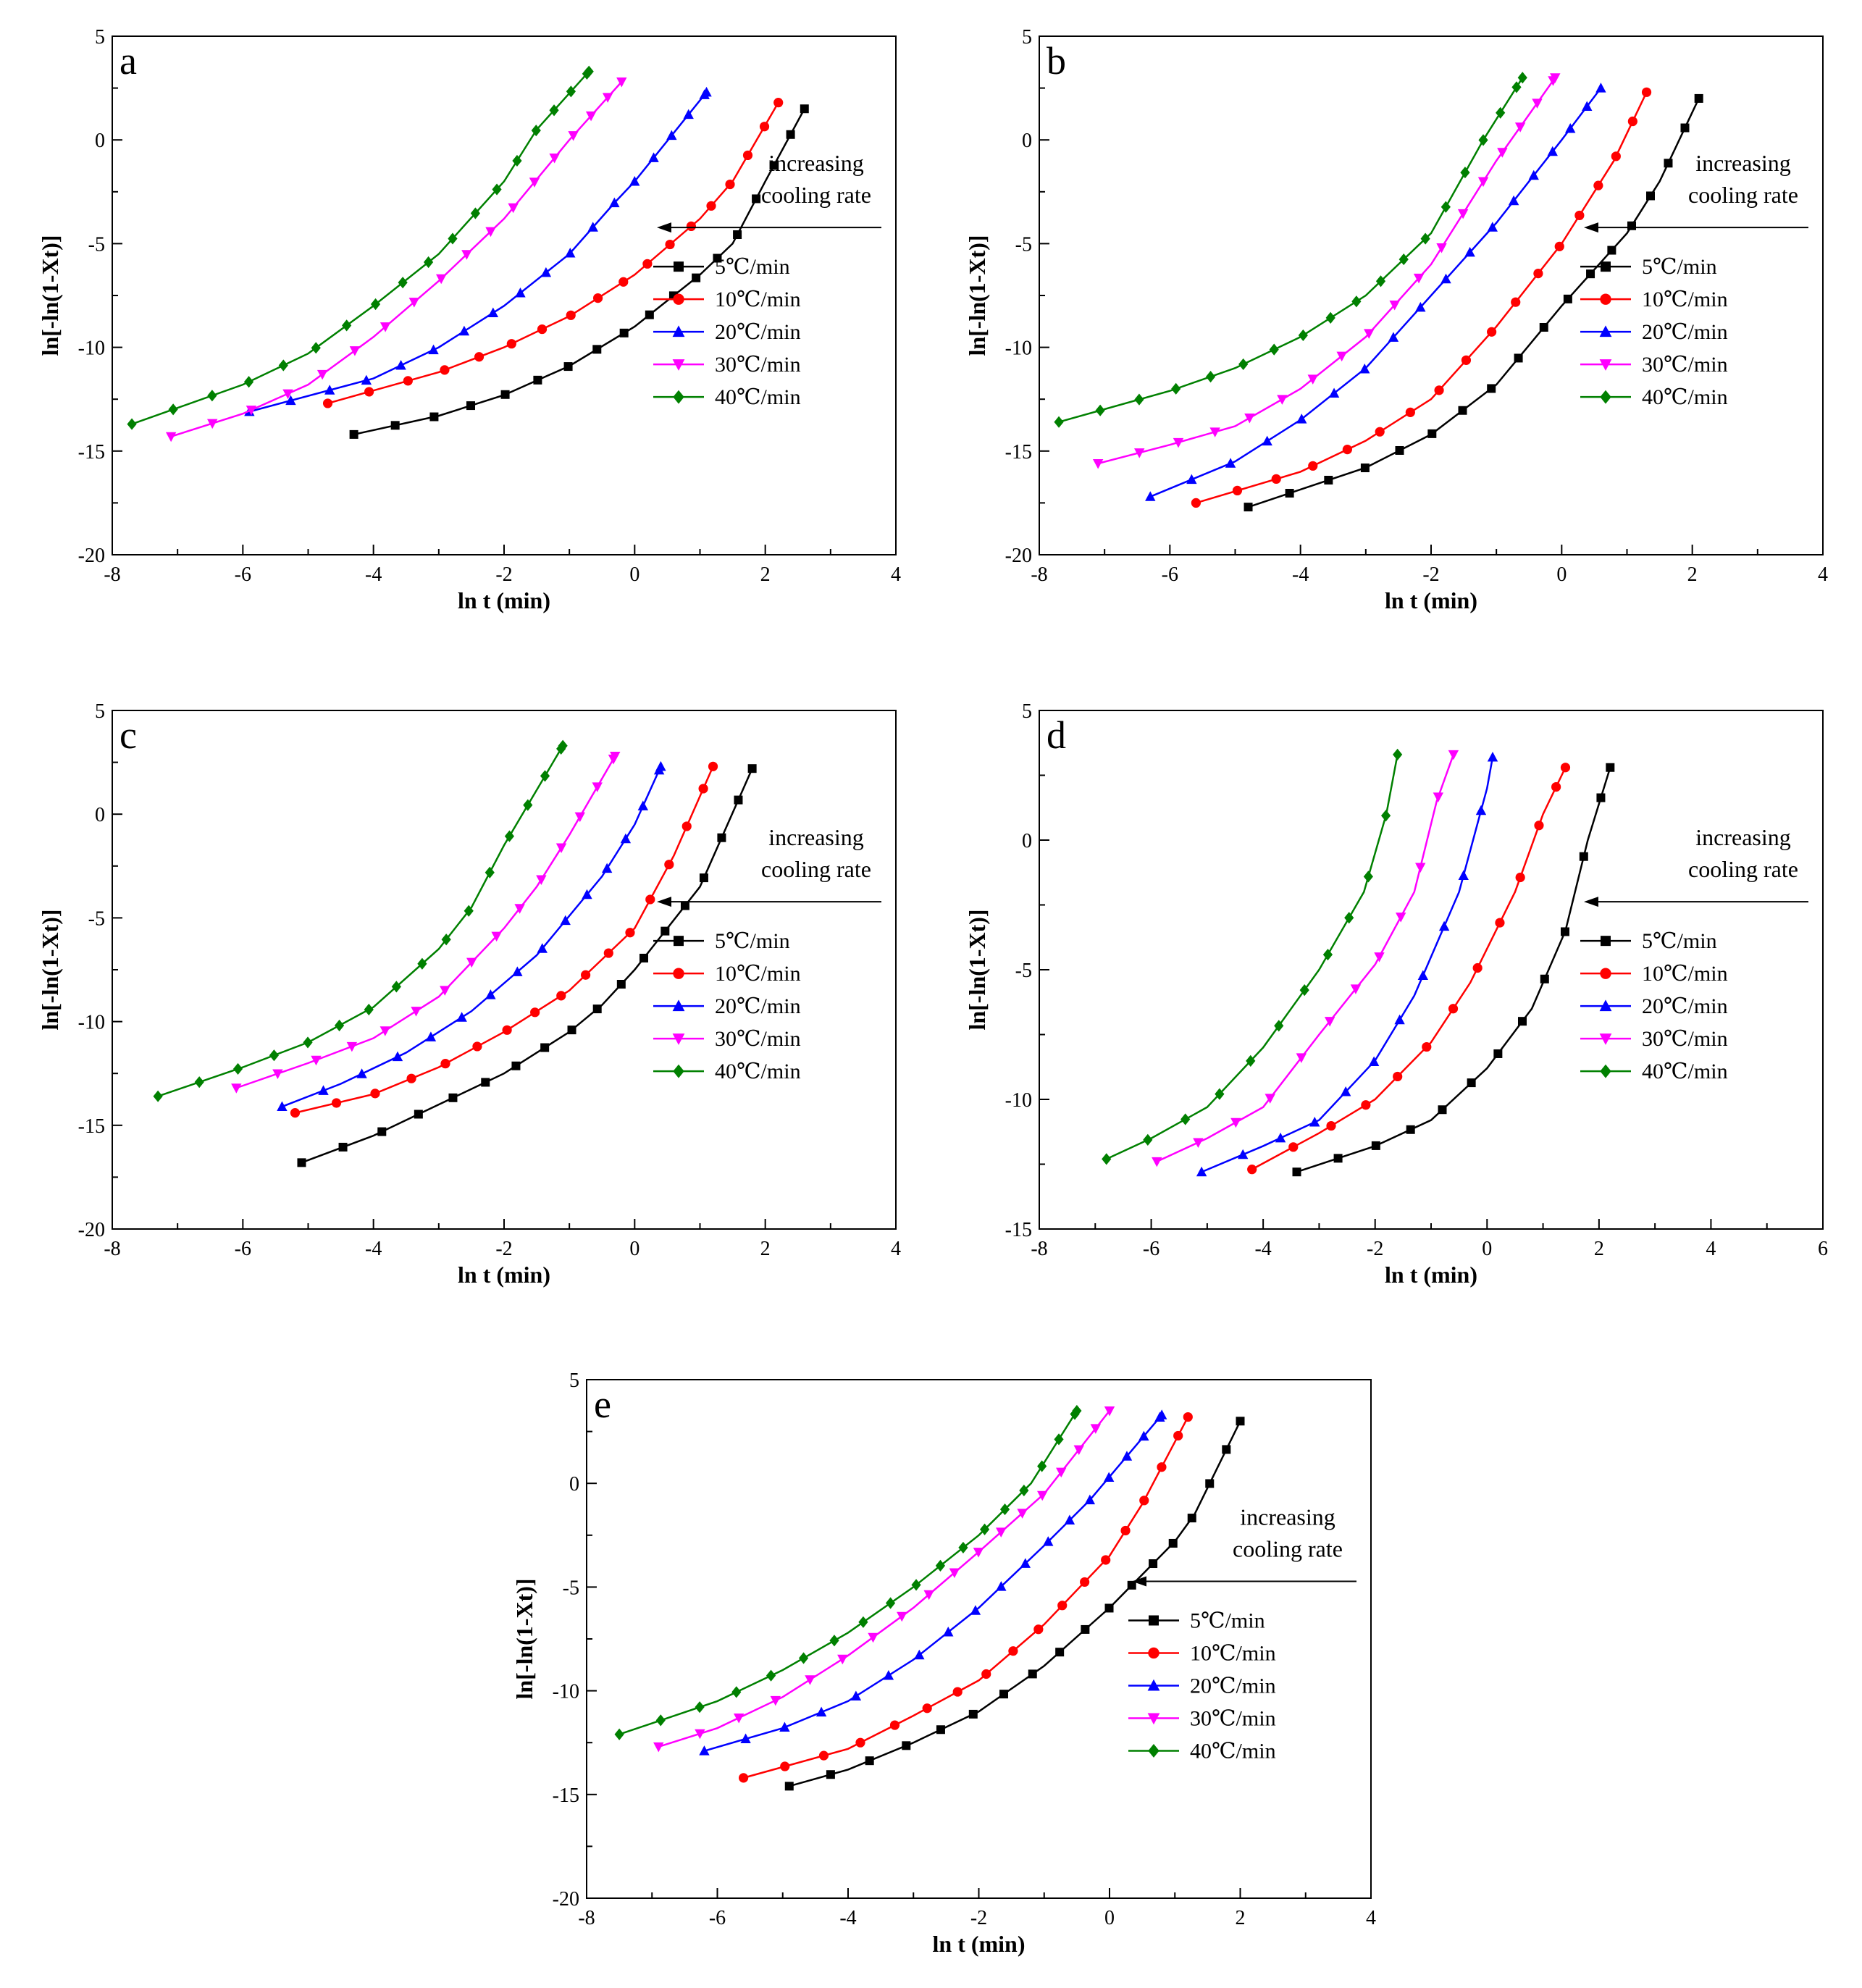  What do you see at coordinates (566, 1900) in the screenshot?
I see `y-tick-label: -20` at bounding box center [566, 1900].